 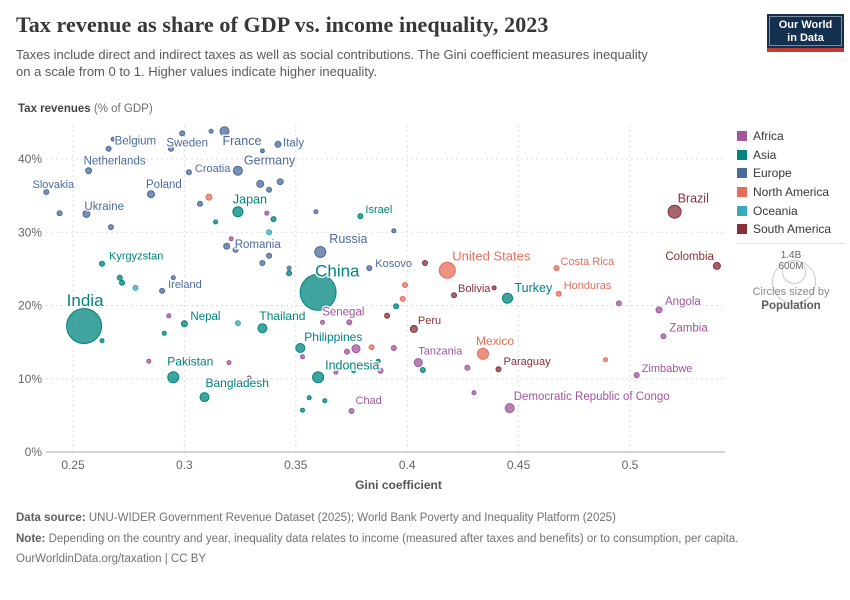 I want to click on data-point-russia, so click(x=320, y=252).